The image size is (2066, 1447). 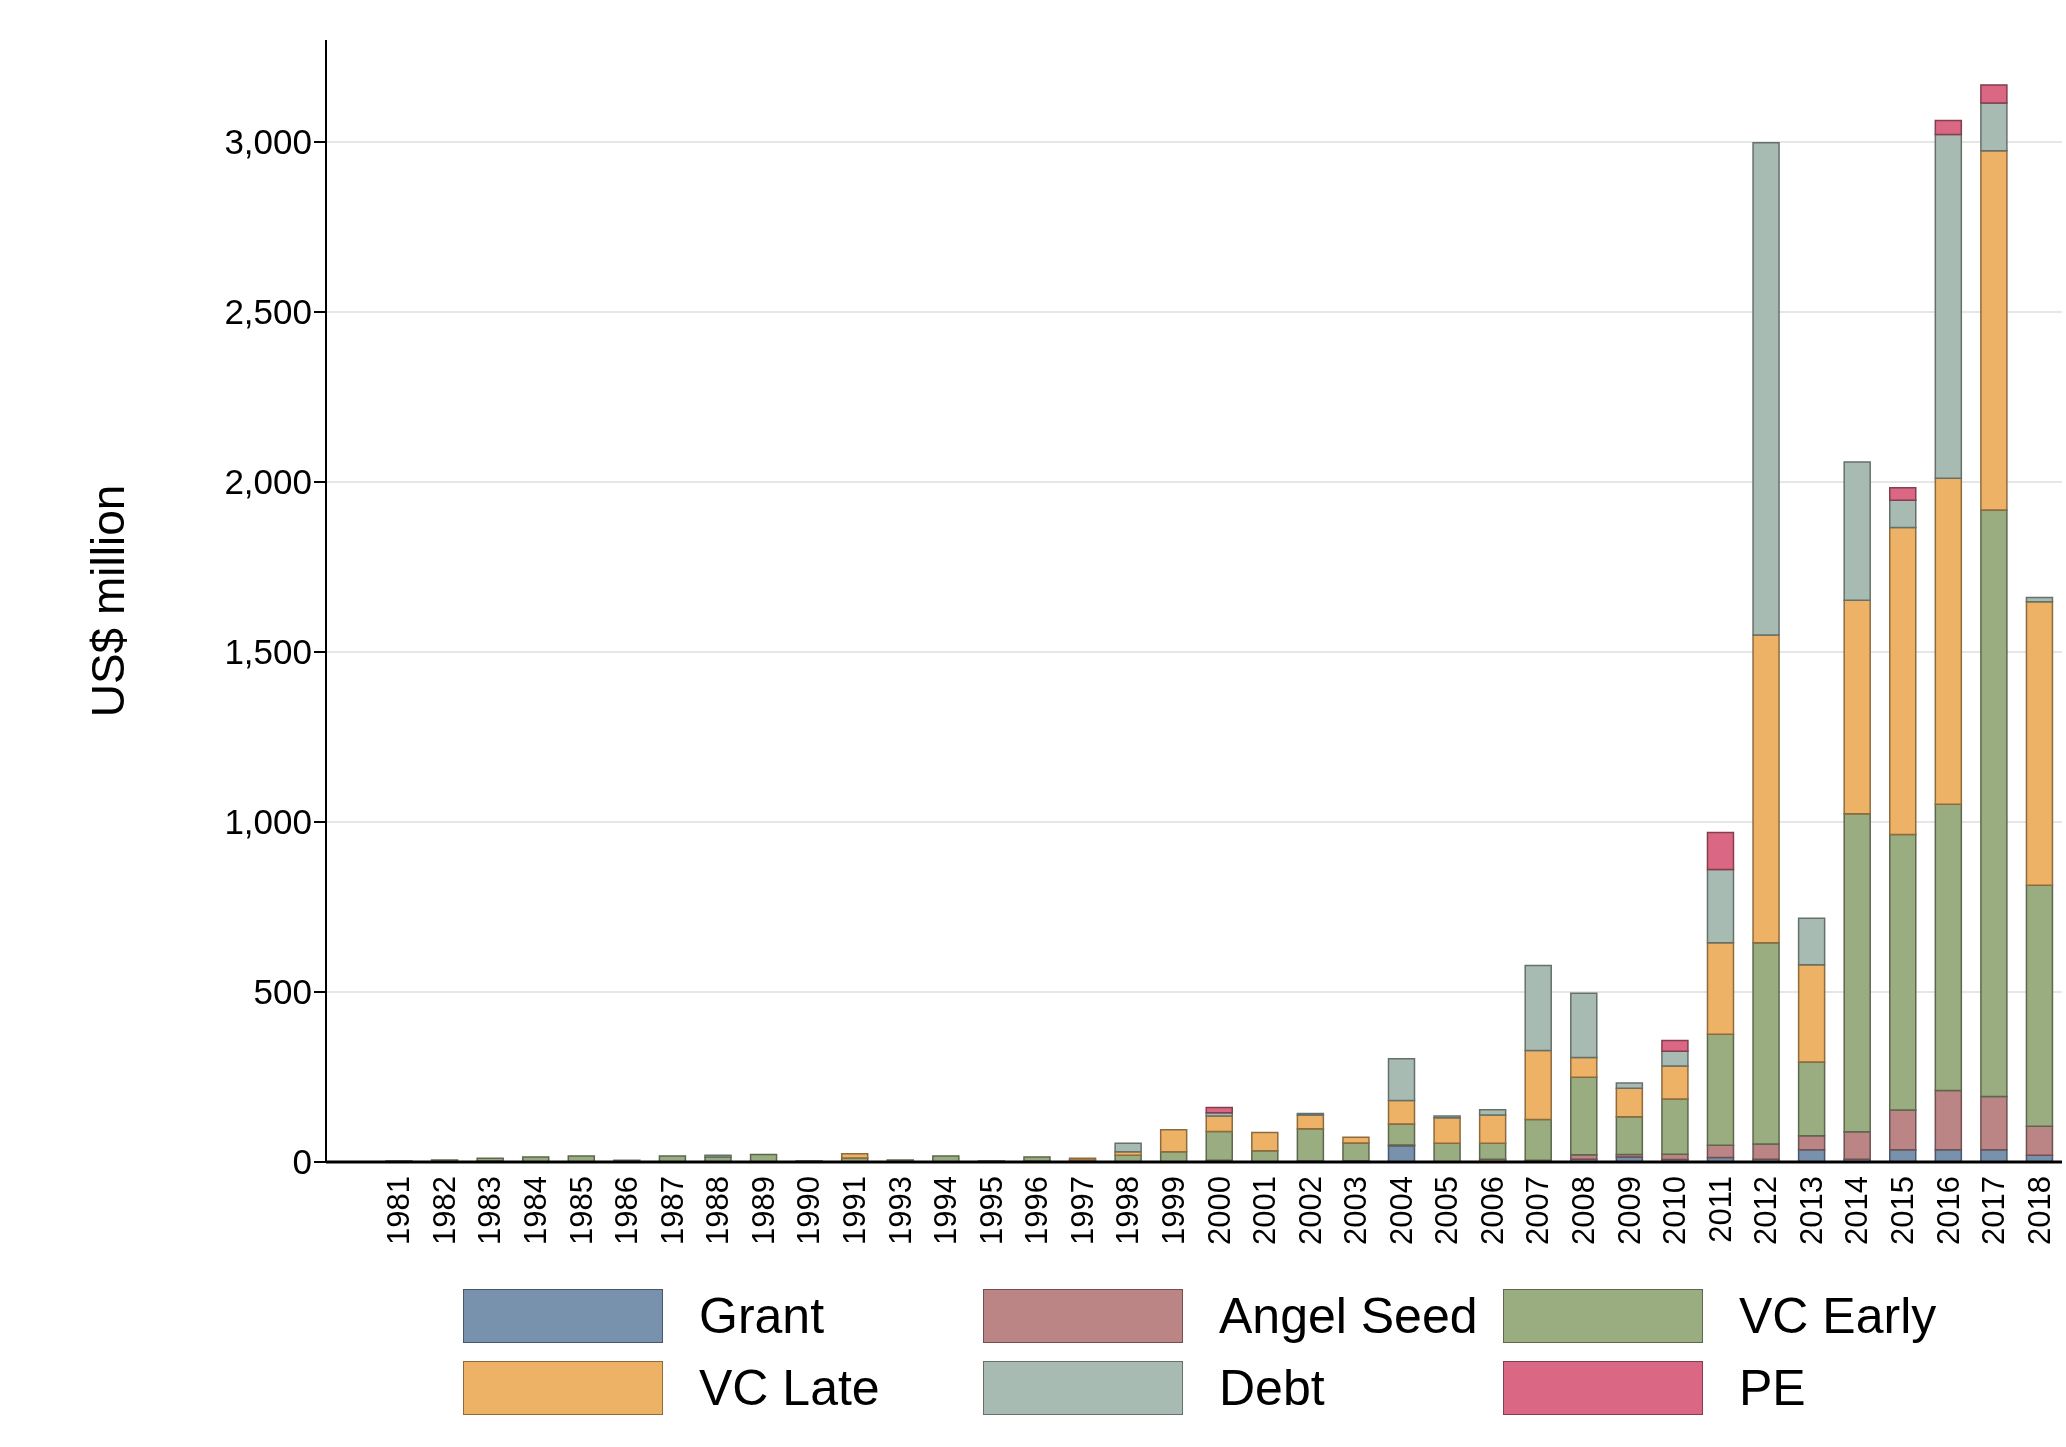 I want to click on x-tick-label: 2009, so click(x=1629, y=1210).